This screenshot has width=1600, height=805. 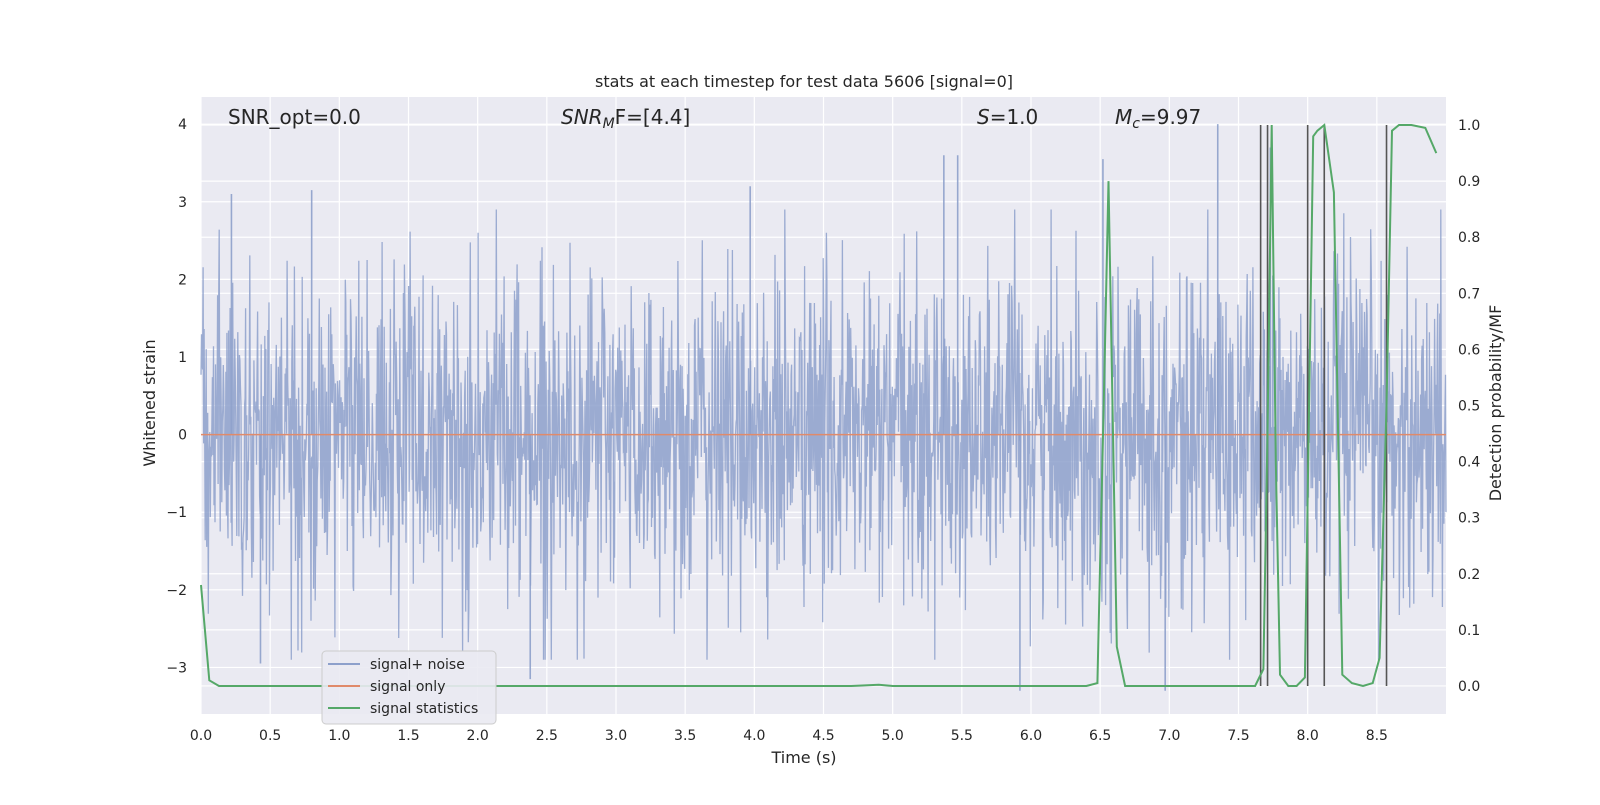 I want to click on x-tick-label: 2.5, so click(x=547, y=736).